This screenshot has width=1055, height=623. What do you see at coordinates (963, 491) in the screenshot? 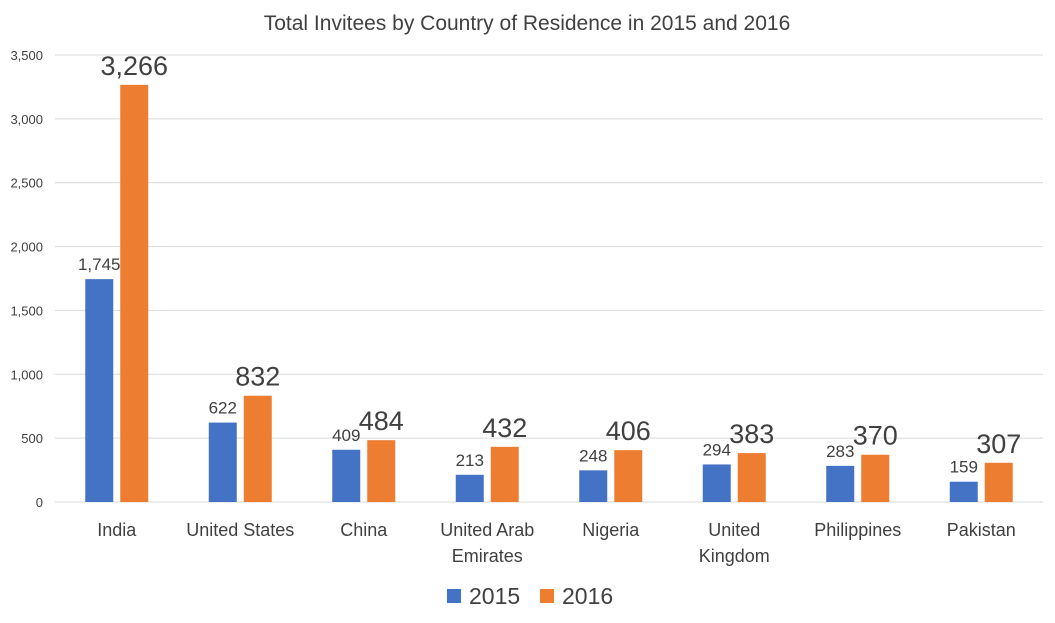
I see `bar-2015-pakistan` at bounding box center [963, 491].